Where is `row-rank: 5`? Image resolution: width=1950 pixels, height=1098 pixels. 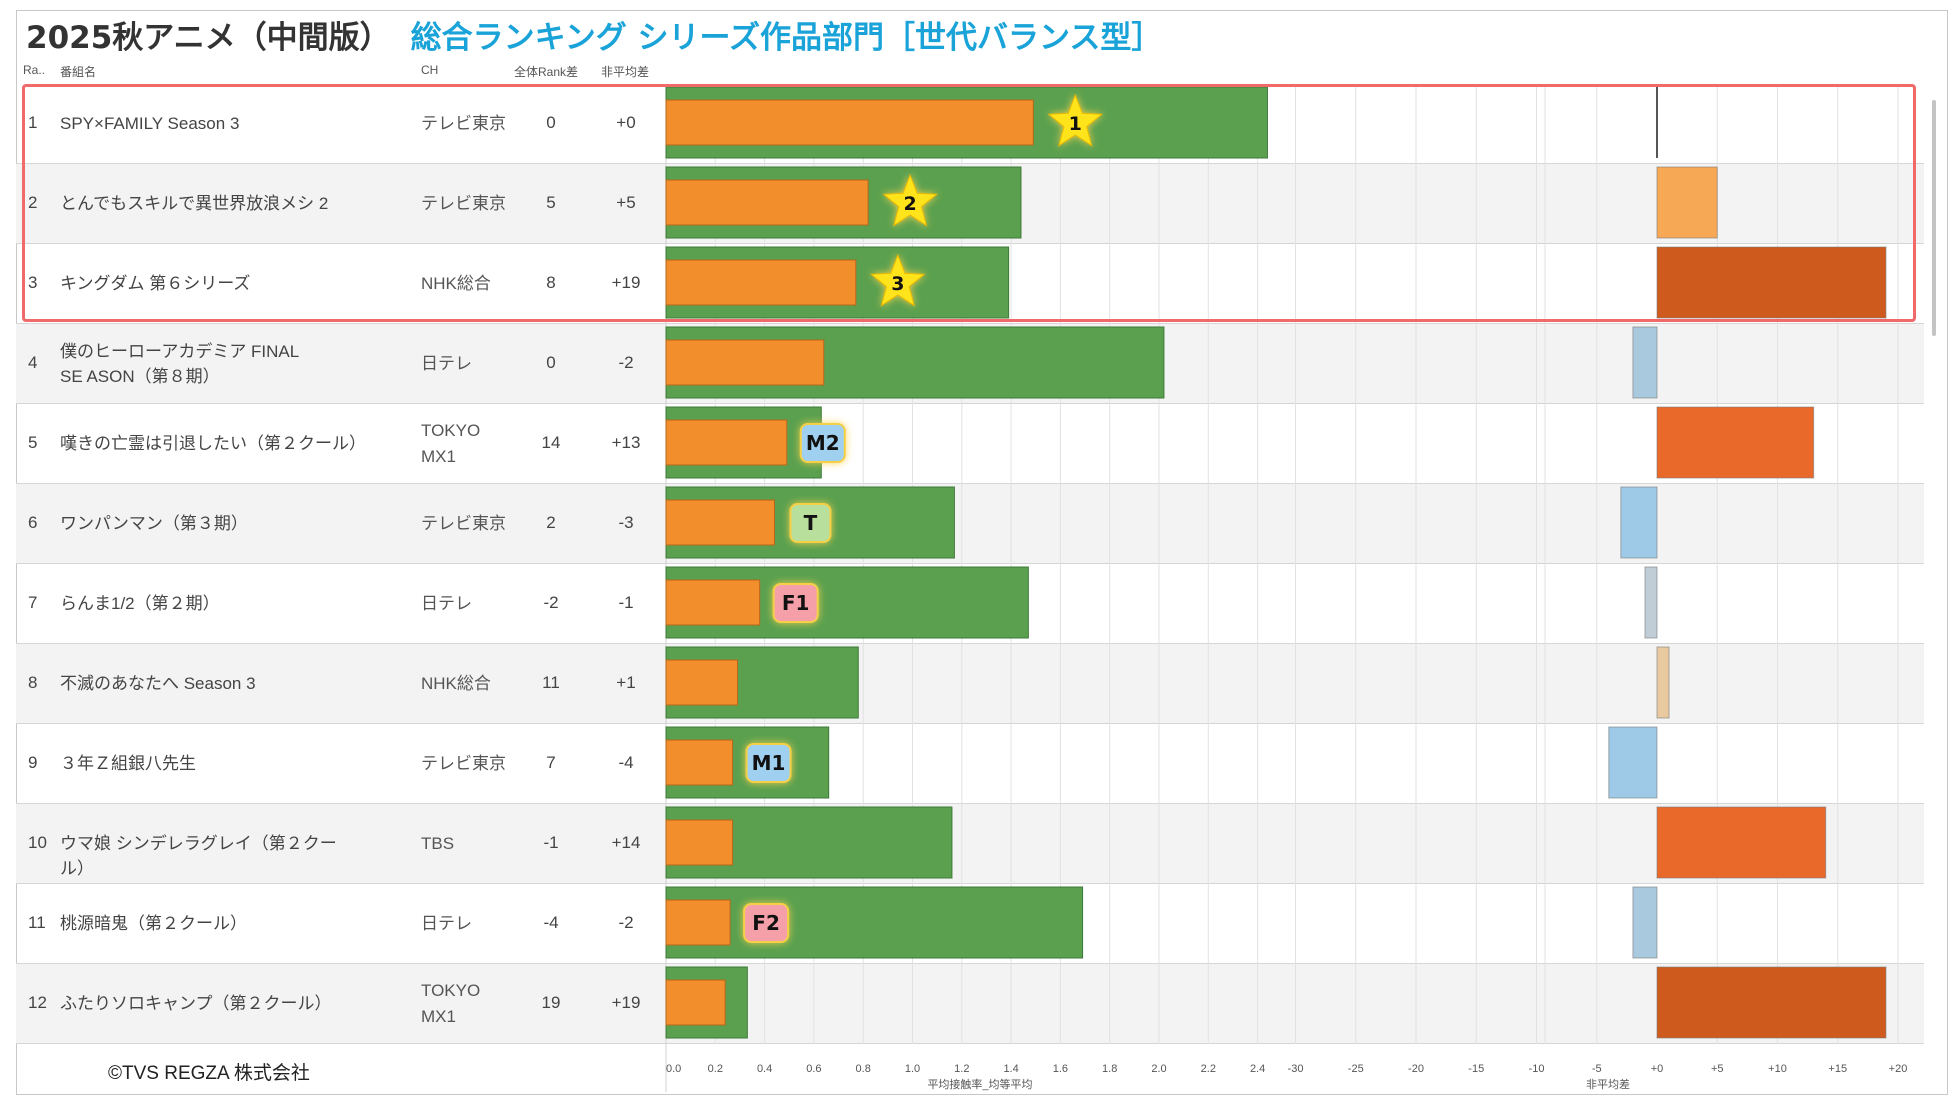
row-rank: 5 is located at coordinates (33, 442).